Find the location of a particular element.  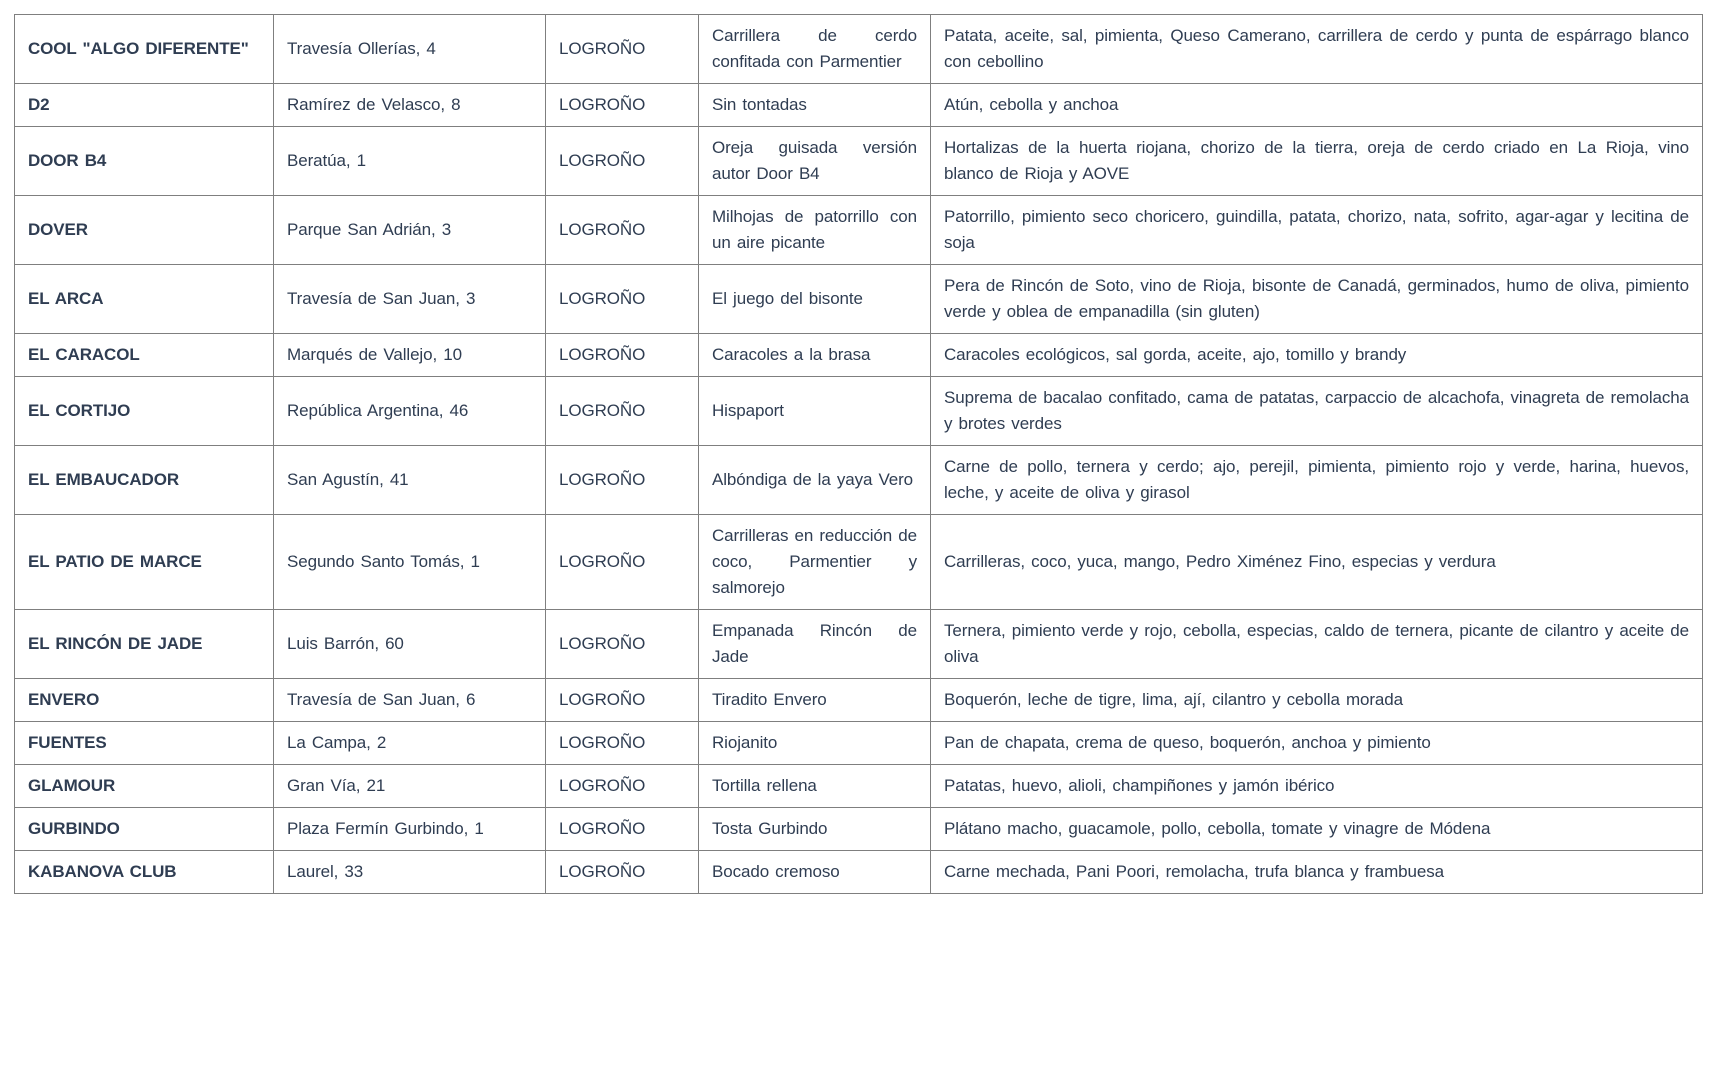

restaurant-name-cell: GLAMOUR is located at coordinates (144, 786).